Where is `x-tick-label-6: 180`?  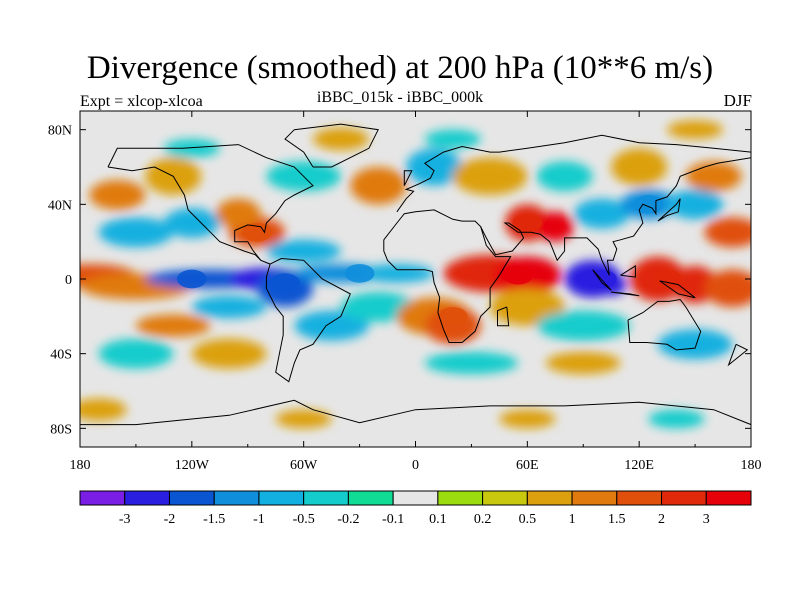
x-tick-label-6: 180 is located at coordinates (751, 465).